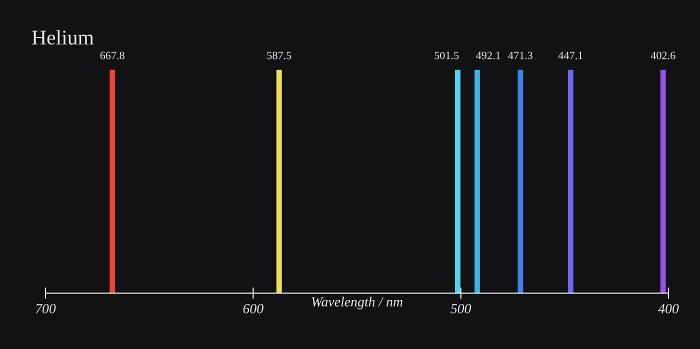 This screenshot has width=700, height=349. What do you see at coordinates (46, 309) in the screenshot?
I see `x-tick-label: 700` at bounding box center [46, 309].